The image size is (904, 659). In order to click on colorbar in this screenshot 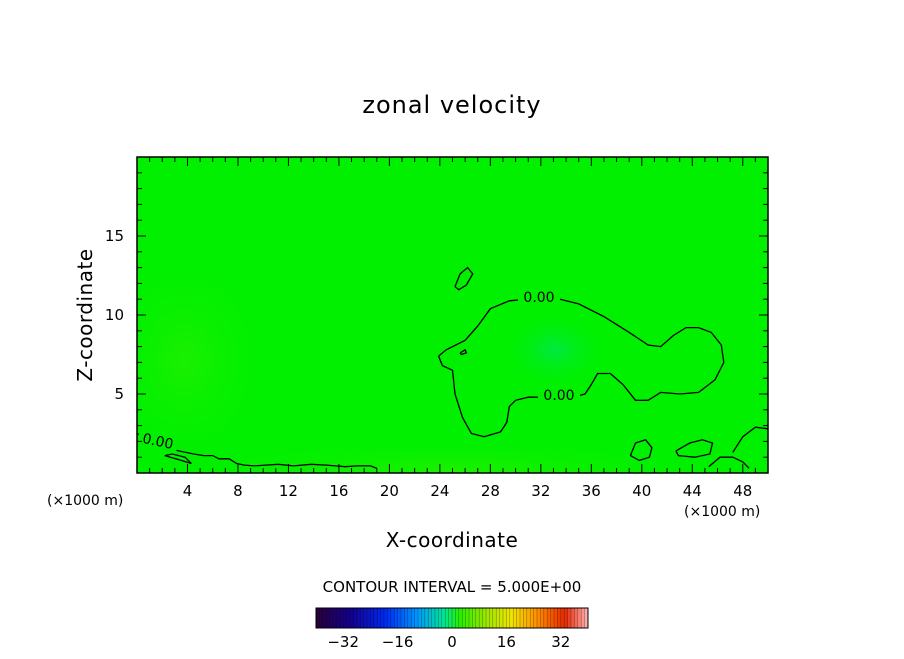, I will do `click(452, 618)`.